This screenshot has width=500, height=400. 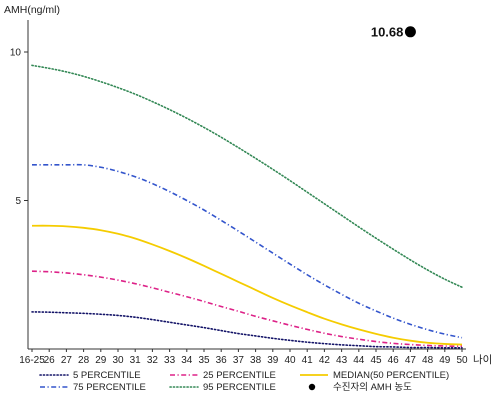 I want to click on x-tick-label: 26, so click(x=50, y=360).